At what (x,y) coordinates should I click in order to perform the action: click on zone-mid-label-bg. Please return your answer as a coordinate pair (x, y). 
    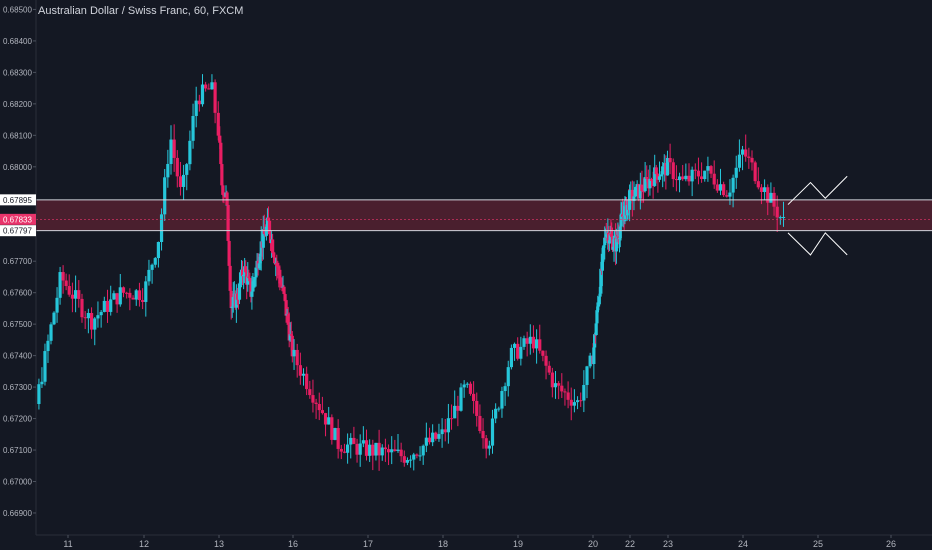
    Looking at the image, I should click on (18, 219).